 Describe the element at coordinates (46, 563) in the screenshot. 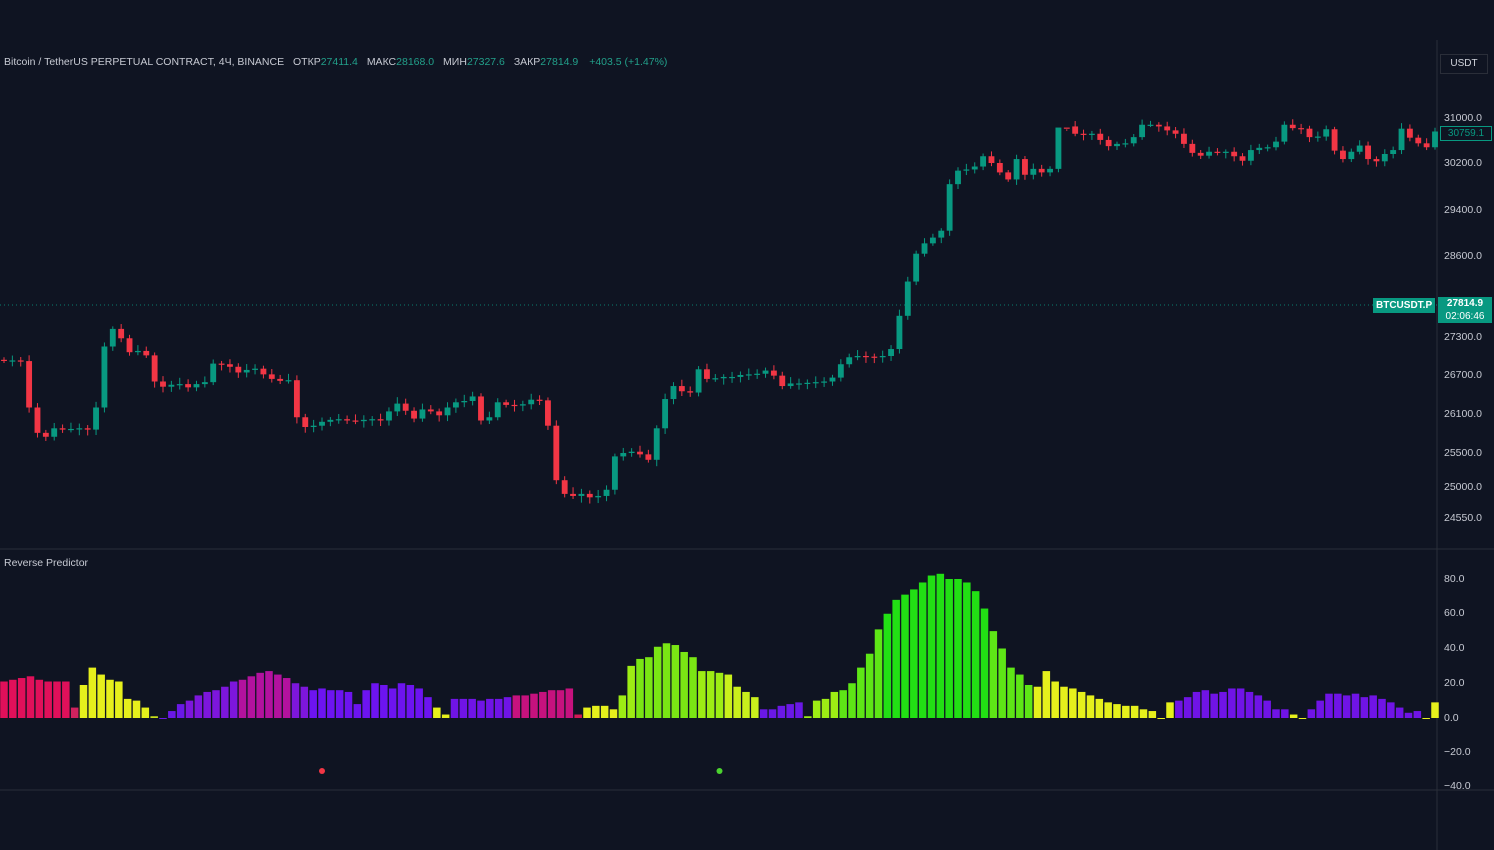

I see `indicator-title: Reverse Predictor` at that location.